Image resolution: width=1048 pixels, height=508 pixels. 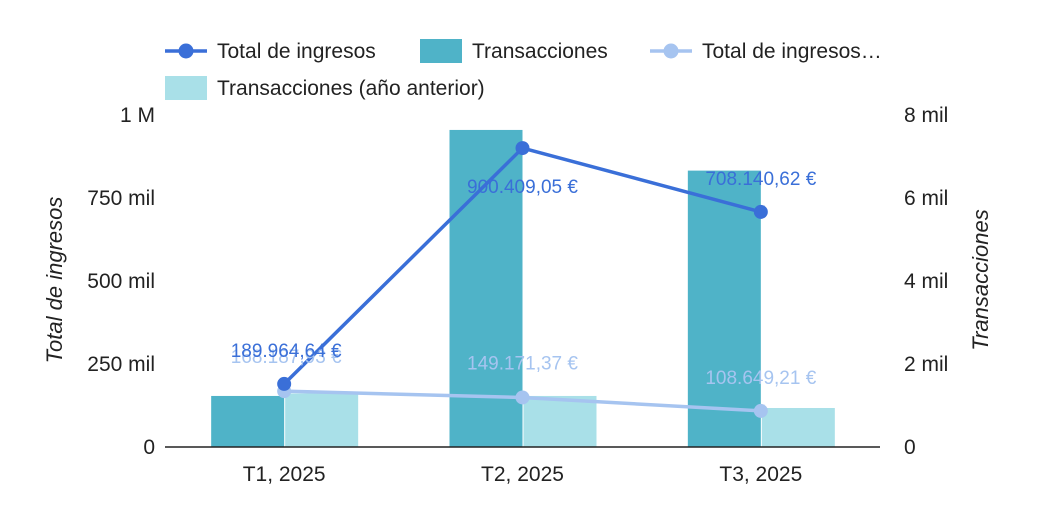 I want to click on left-tick-label: 1 M, so click(x=137, y=115).